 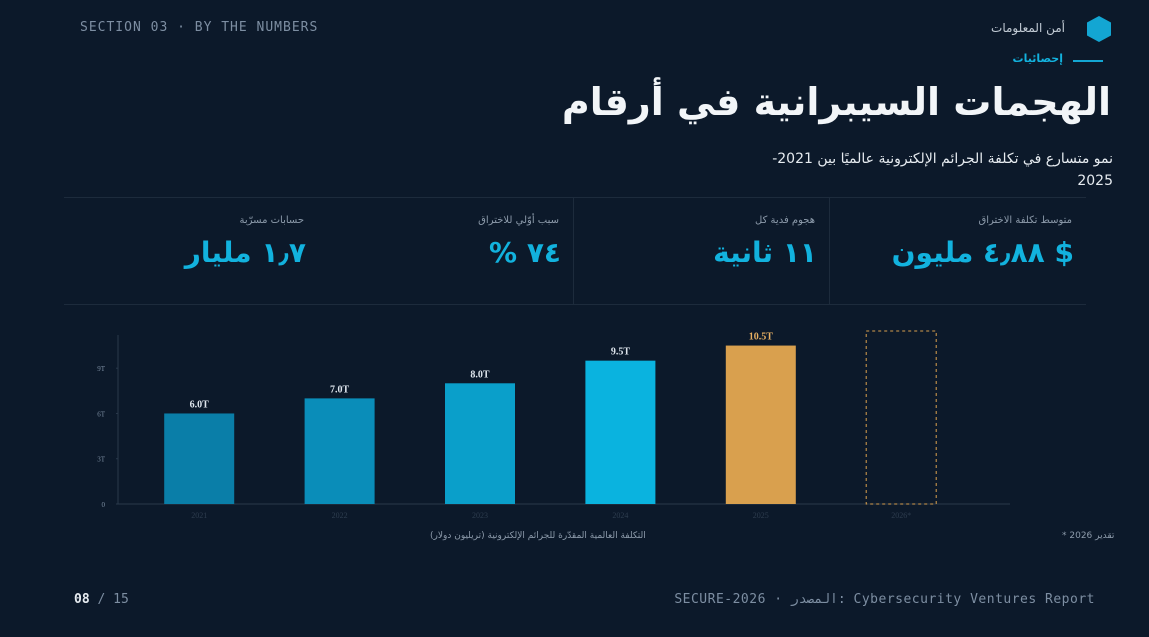 What do you see at coordinates (101, 460) in the screenshot?
I see `y-tick-label: 3T` at bounding box center [101, 460].